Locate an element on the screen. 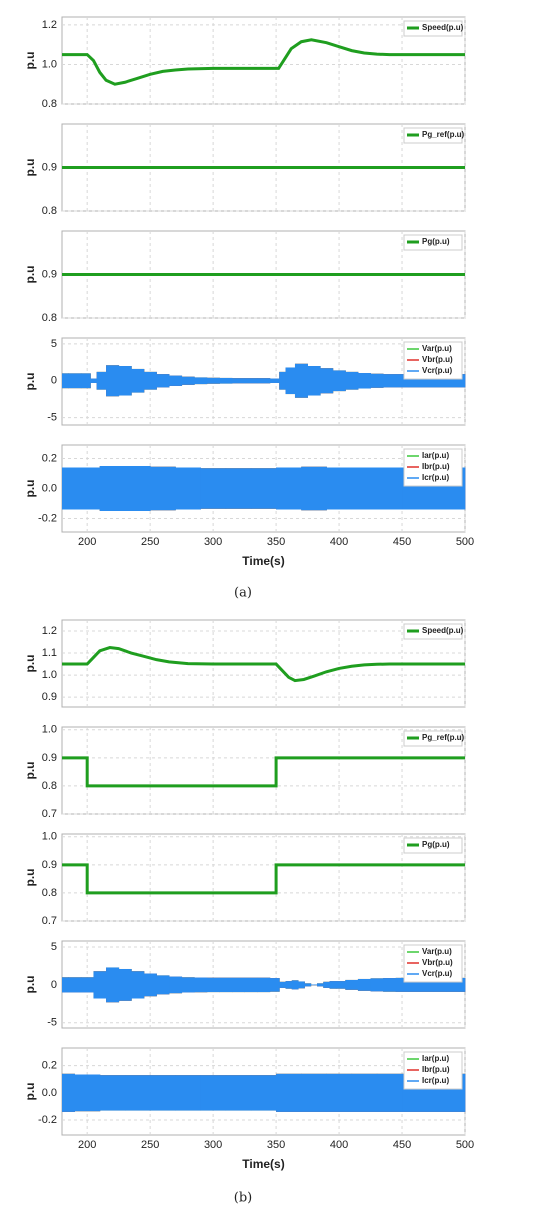 This screenshot has height=1213, width=536. panel: 0.8 1.0 1.2 p.u Speed(p.u) is located at coordinates (244, 63).